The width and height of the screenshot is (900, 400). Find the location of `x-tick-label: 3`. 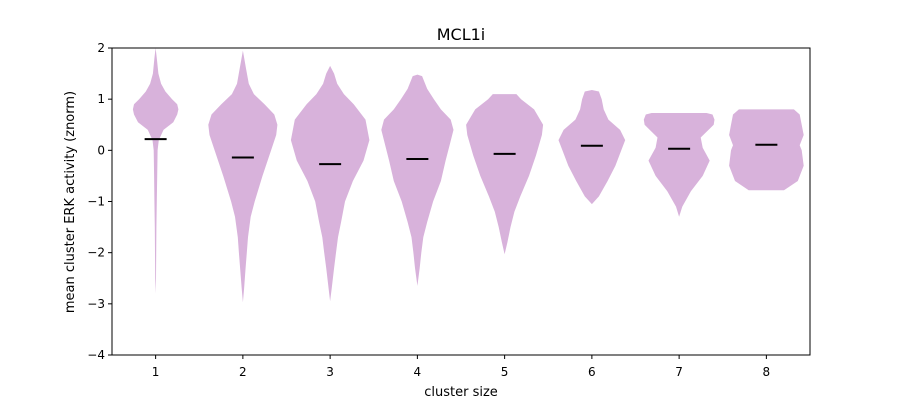

x-tick-label: 3 is located at coordinates (330, 372).